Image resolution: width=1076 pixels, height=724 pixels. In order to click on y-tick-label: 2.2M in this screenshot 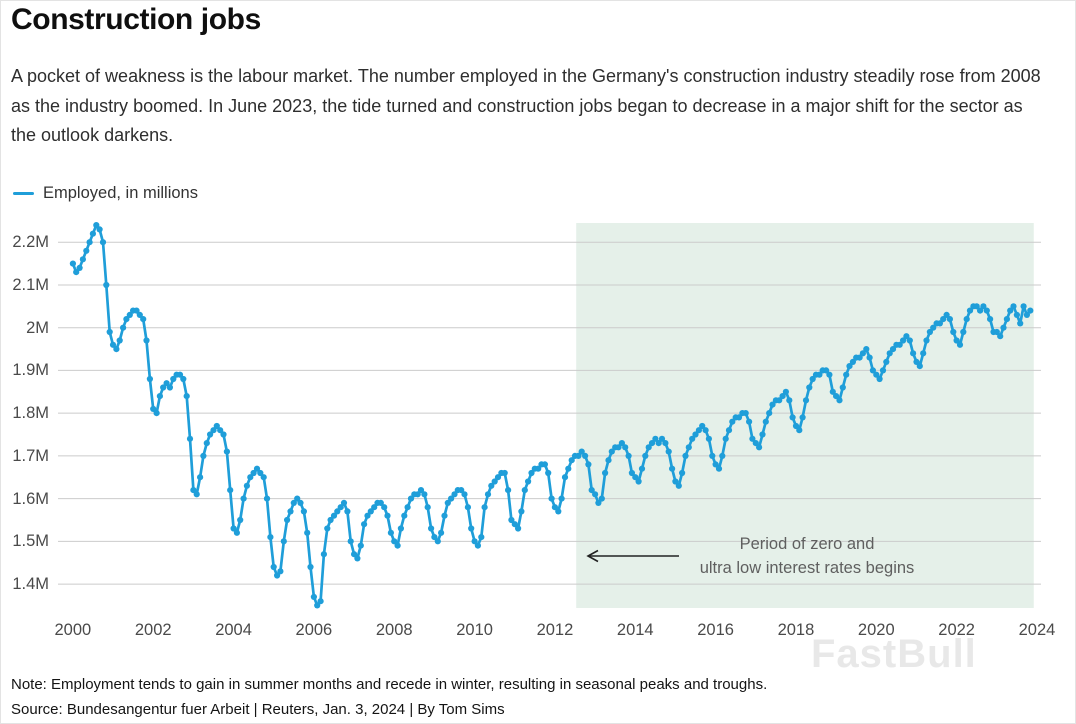, I will do `click(30, 242)`.